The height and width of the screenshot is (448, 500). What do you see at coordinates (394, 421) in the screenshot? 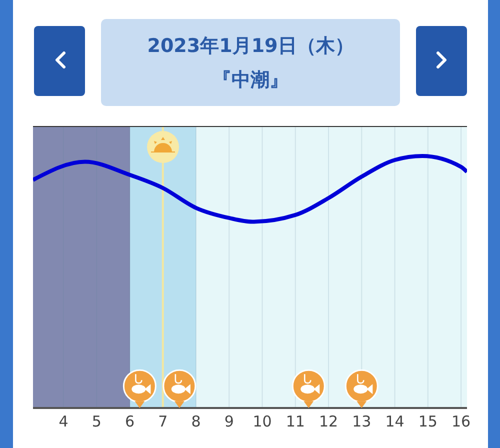
I see `x-tick-label: 14` at bounding box center [394, 421].